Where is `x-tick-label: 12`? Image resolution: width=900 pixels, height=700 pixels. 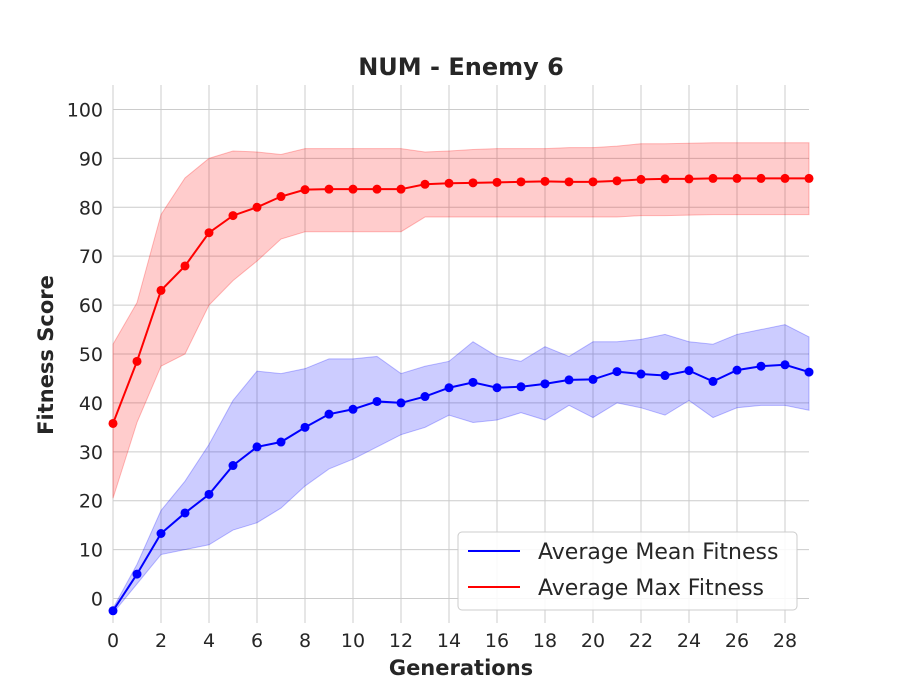
x-tick-label: 12 is located at coordinates (401, 641).